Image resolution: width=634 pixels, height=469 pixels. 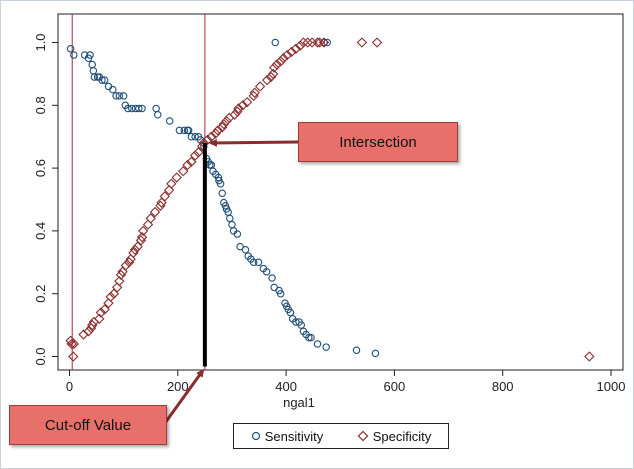 What do you see at coordinates (178, 386) in the screenshot?
I see `x-tick-label: 200` at bounding box center [178, 386].